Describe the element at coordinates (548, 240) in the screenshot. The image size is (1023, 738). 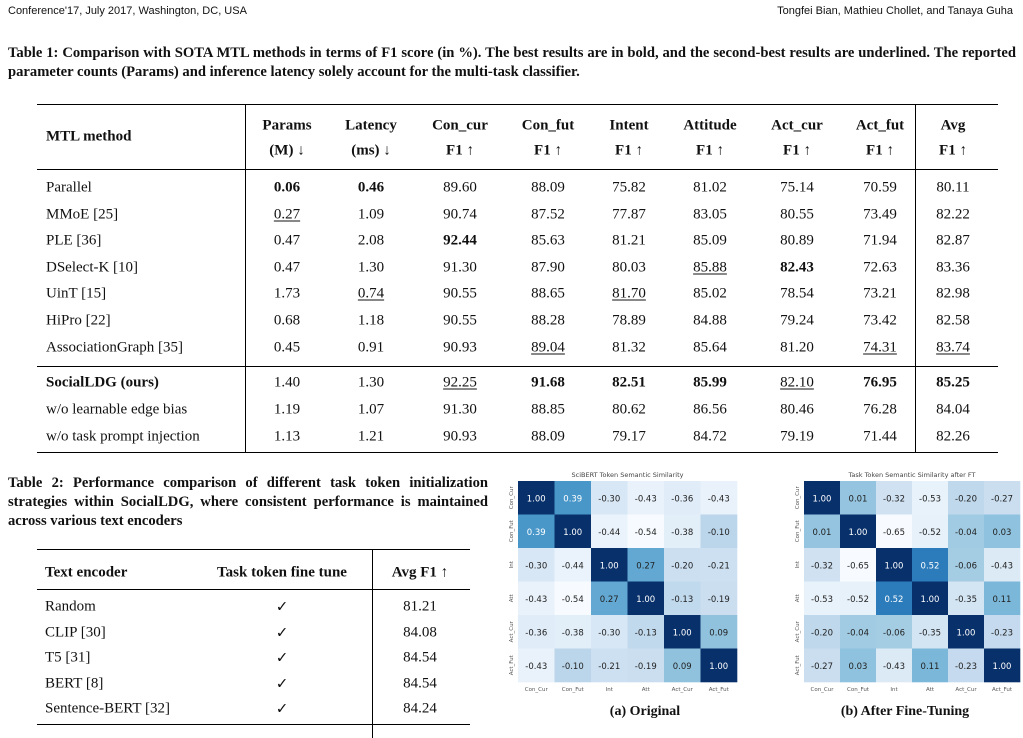
I see `table-cell: 85.63` at that location.